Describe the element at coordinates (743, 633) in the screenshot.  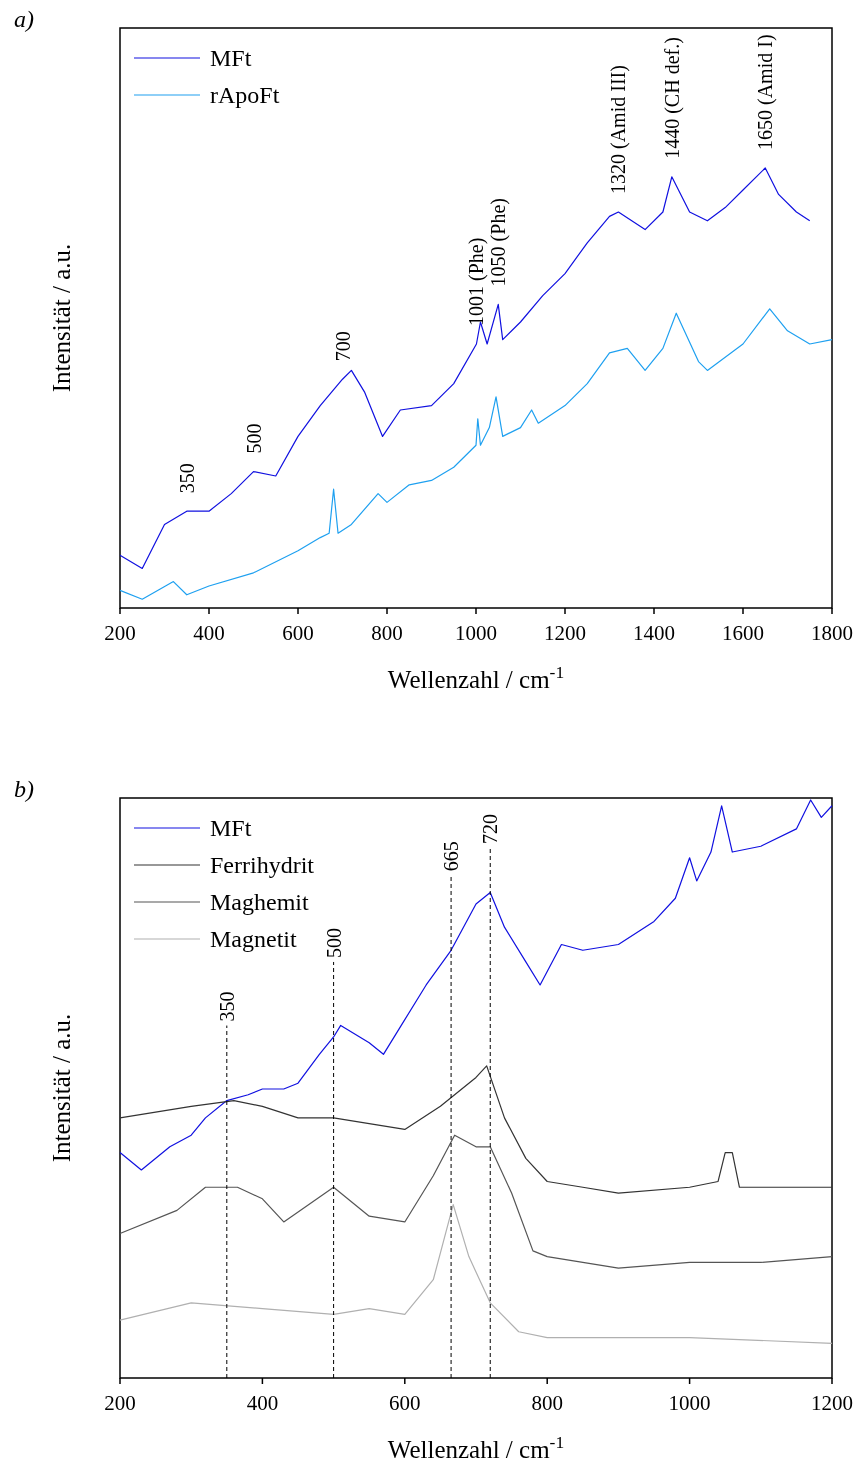
I see `x-tick-label: 1600` at that location.